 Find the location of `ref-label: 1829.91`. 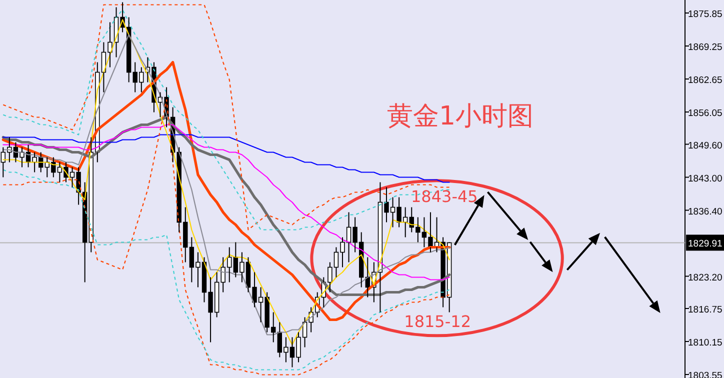

ref-label: 1829.91 is located at coordinates (705, 242).